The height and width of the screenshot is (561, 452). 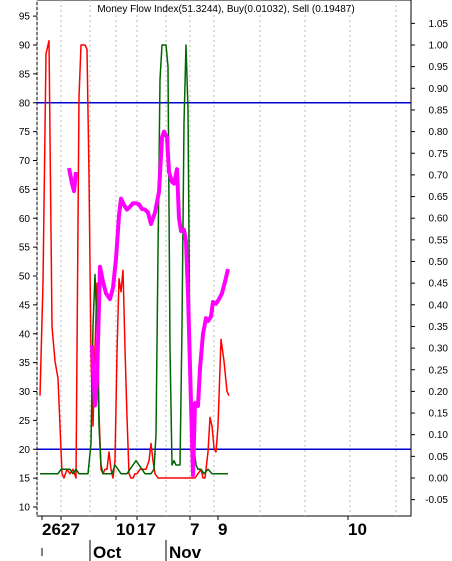 I want to click on left-tick-label: 10, so click(x=25, y=508).